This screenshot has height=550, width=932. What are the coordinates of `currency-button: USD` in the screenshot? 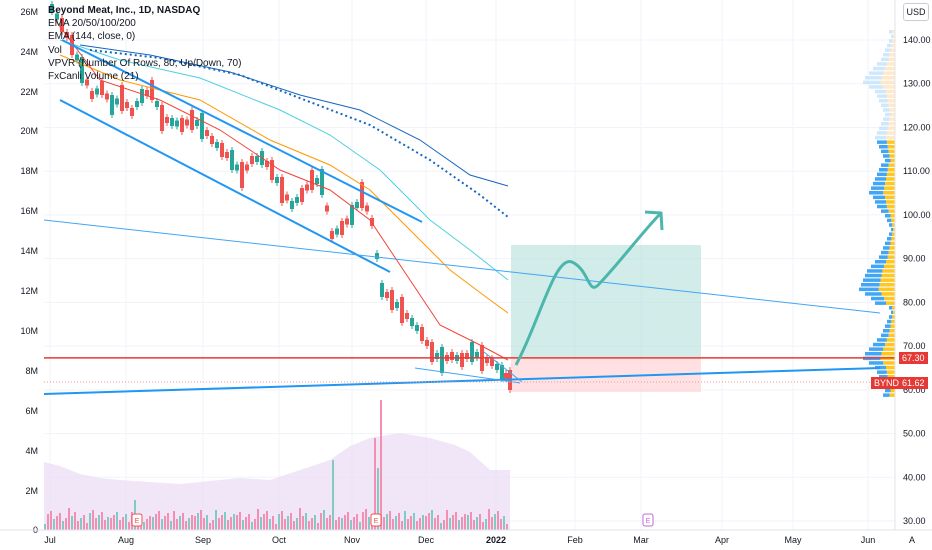 It's located at (916, 12).